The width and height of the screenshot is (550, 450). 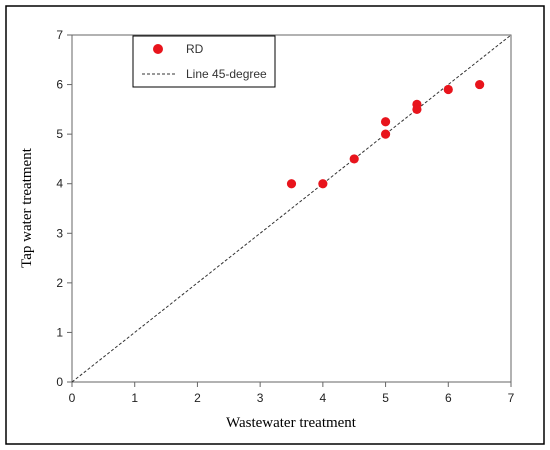 What do you see at coordinates (323, 398) in the screenshot?
I see `x-tick-label: 4` at bounding box center [323, 398].